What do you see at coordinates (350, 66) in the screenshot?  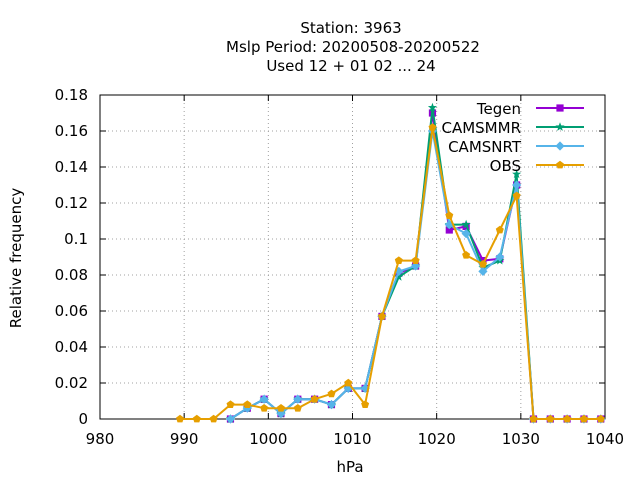 I see `chart-title-line-3: Used 12 + 01 02 ... 24` at bounding box center [350, 66].